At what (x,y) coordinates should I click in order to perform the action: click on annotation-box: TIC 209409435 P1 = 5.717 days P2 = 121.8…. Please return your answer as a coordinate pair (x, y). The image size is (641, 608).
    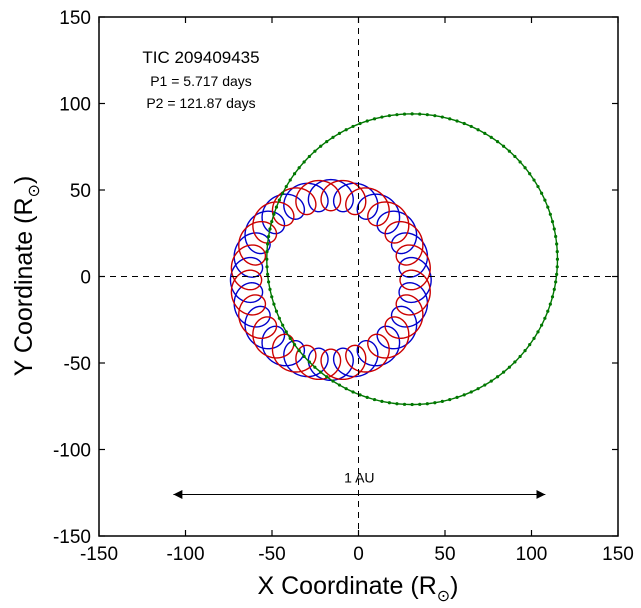
    Looking at the image, I should click on (200, 79).